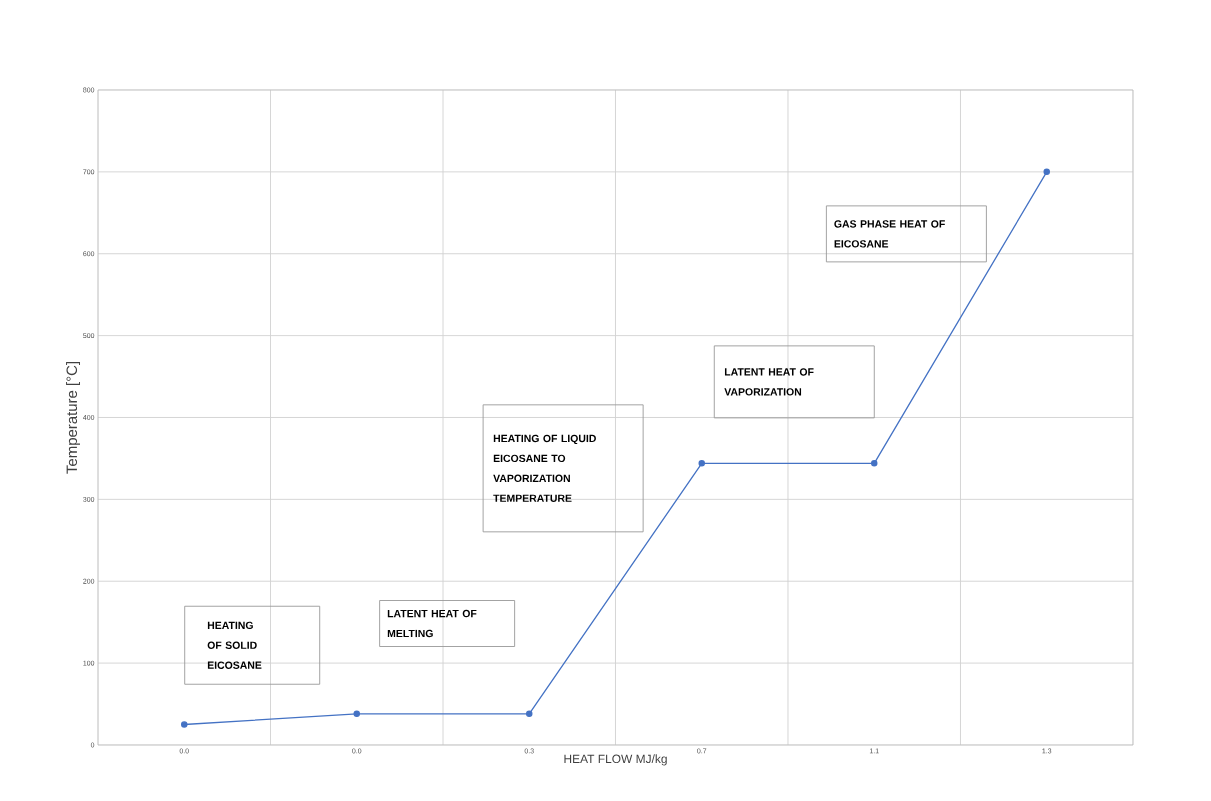  Describe the element at coordinates (432, 623) in the screenshot. I see `annotation: LATENT HEAT OF MELTING` at that location.